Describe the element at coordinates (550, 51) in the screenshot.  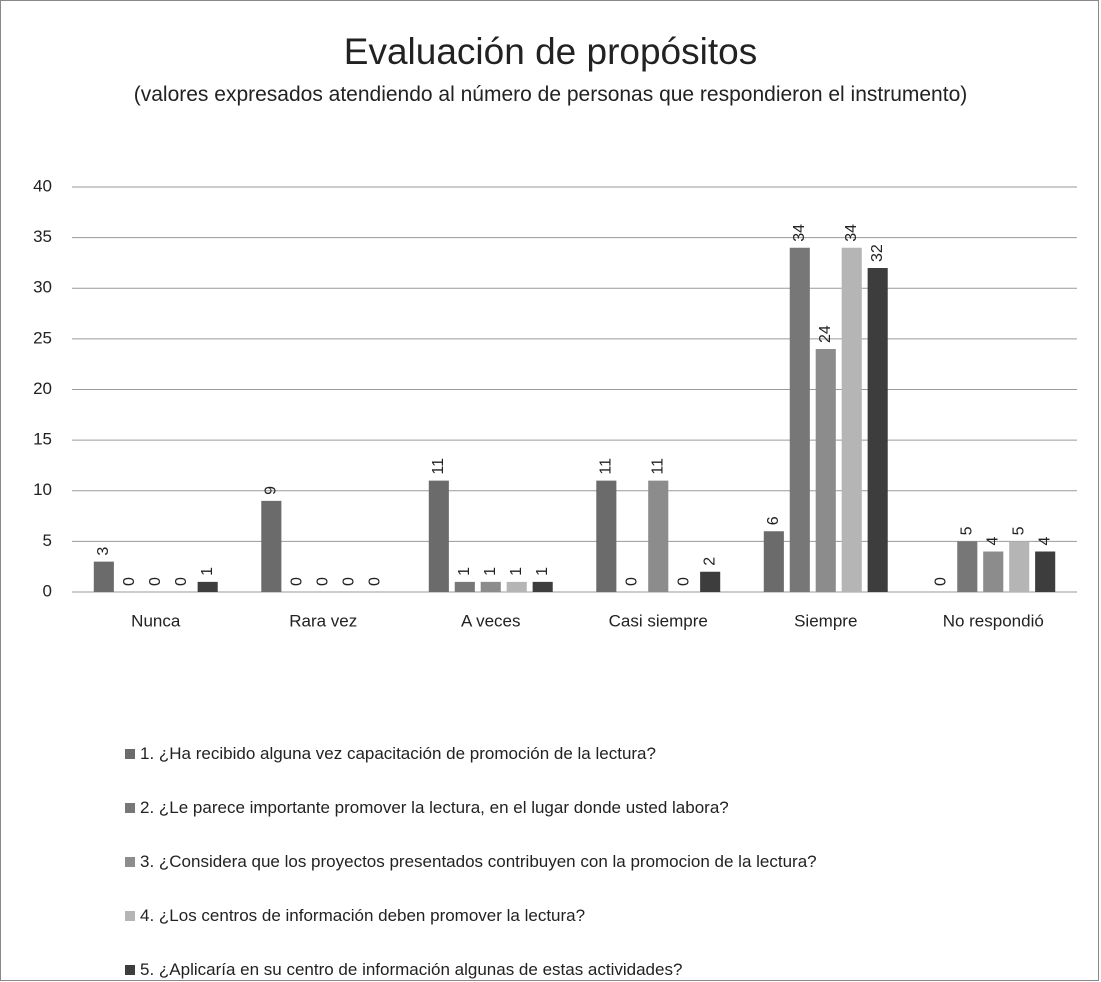
I see `chart-title: Evaluación de propósitos` at that location.